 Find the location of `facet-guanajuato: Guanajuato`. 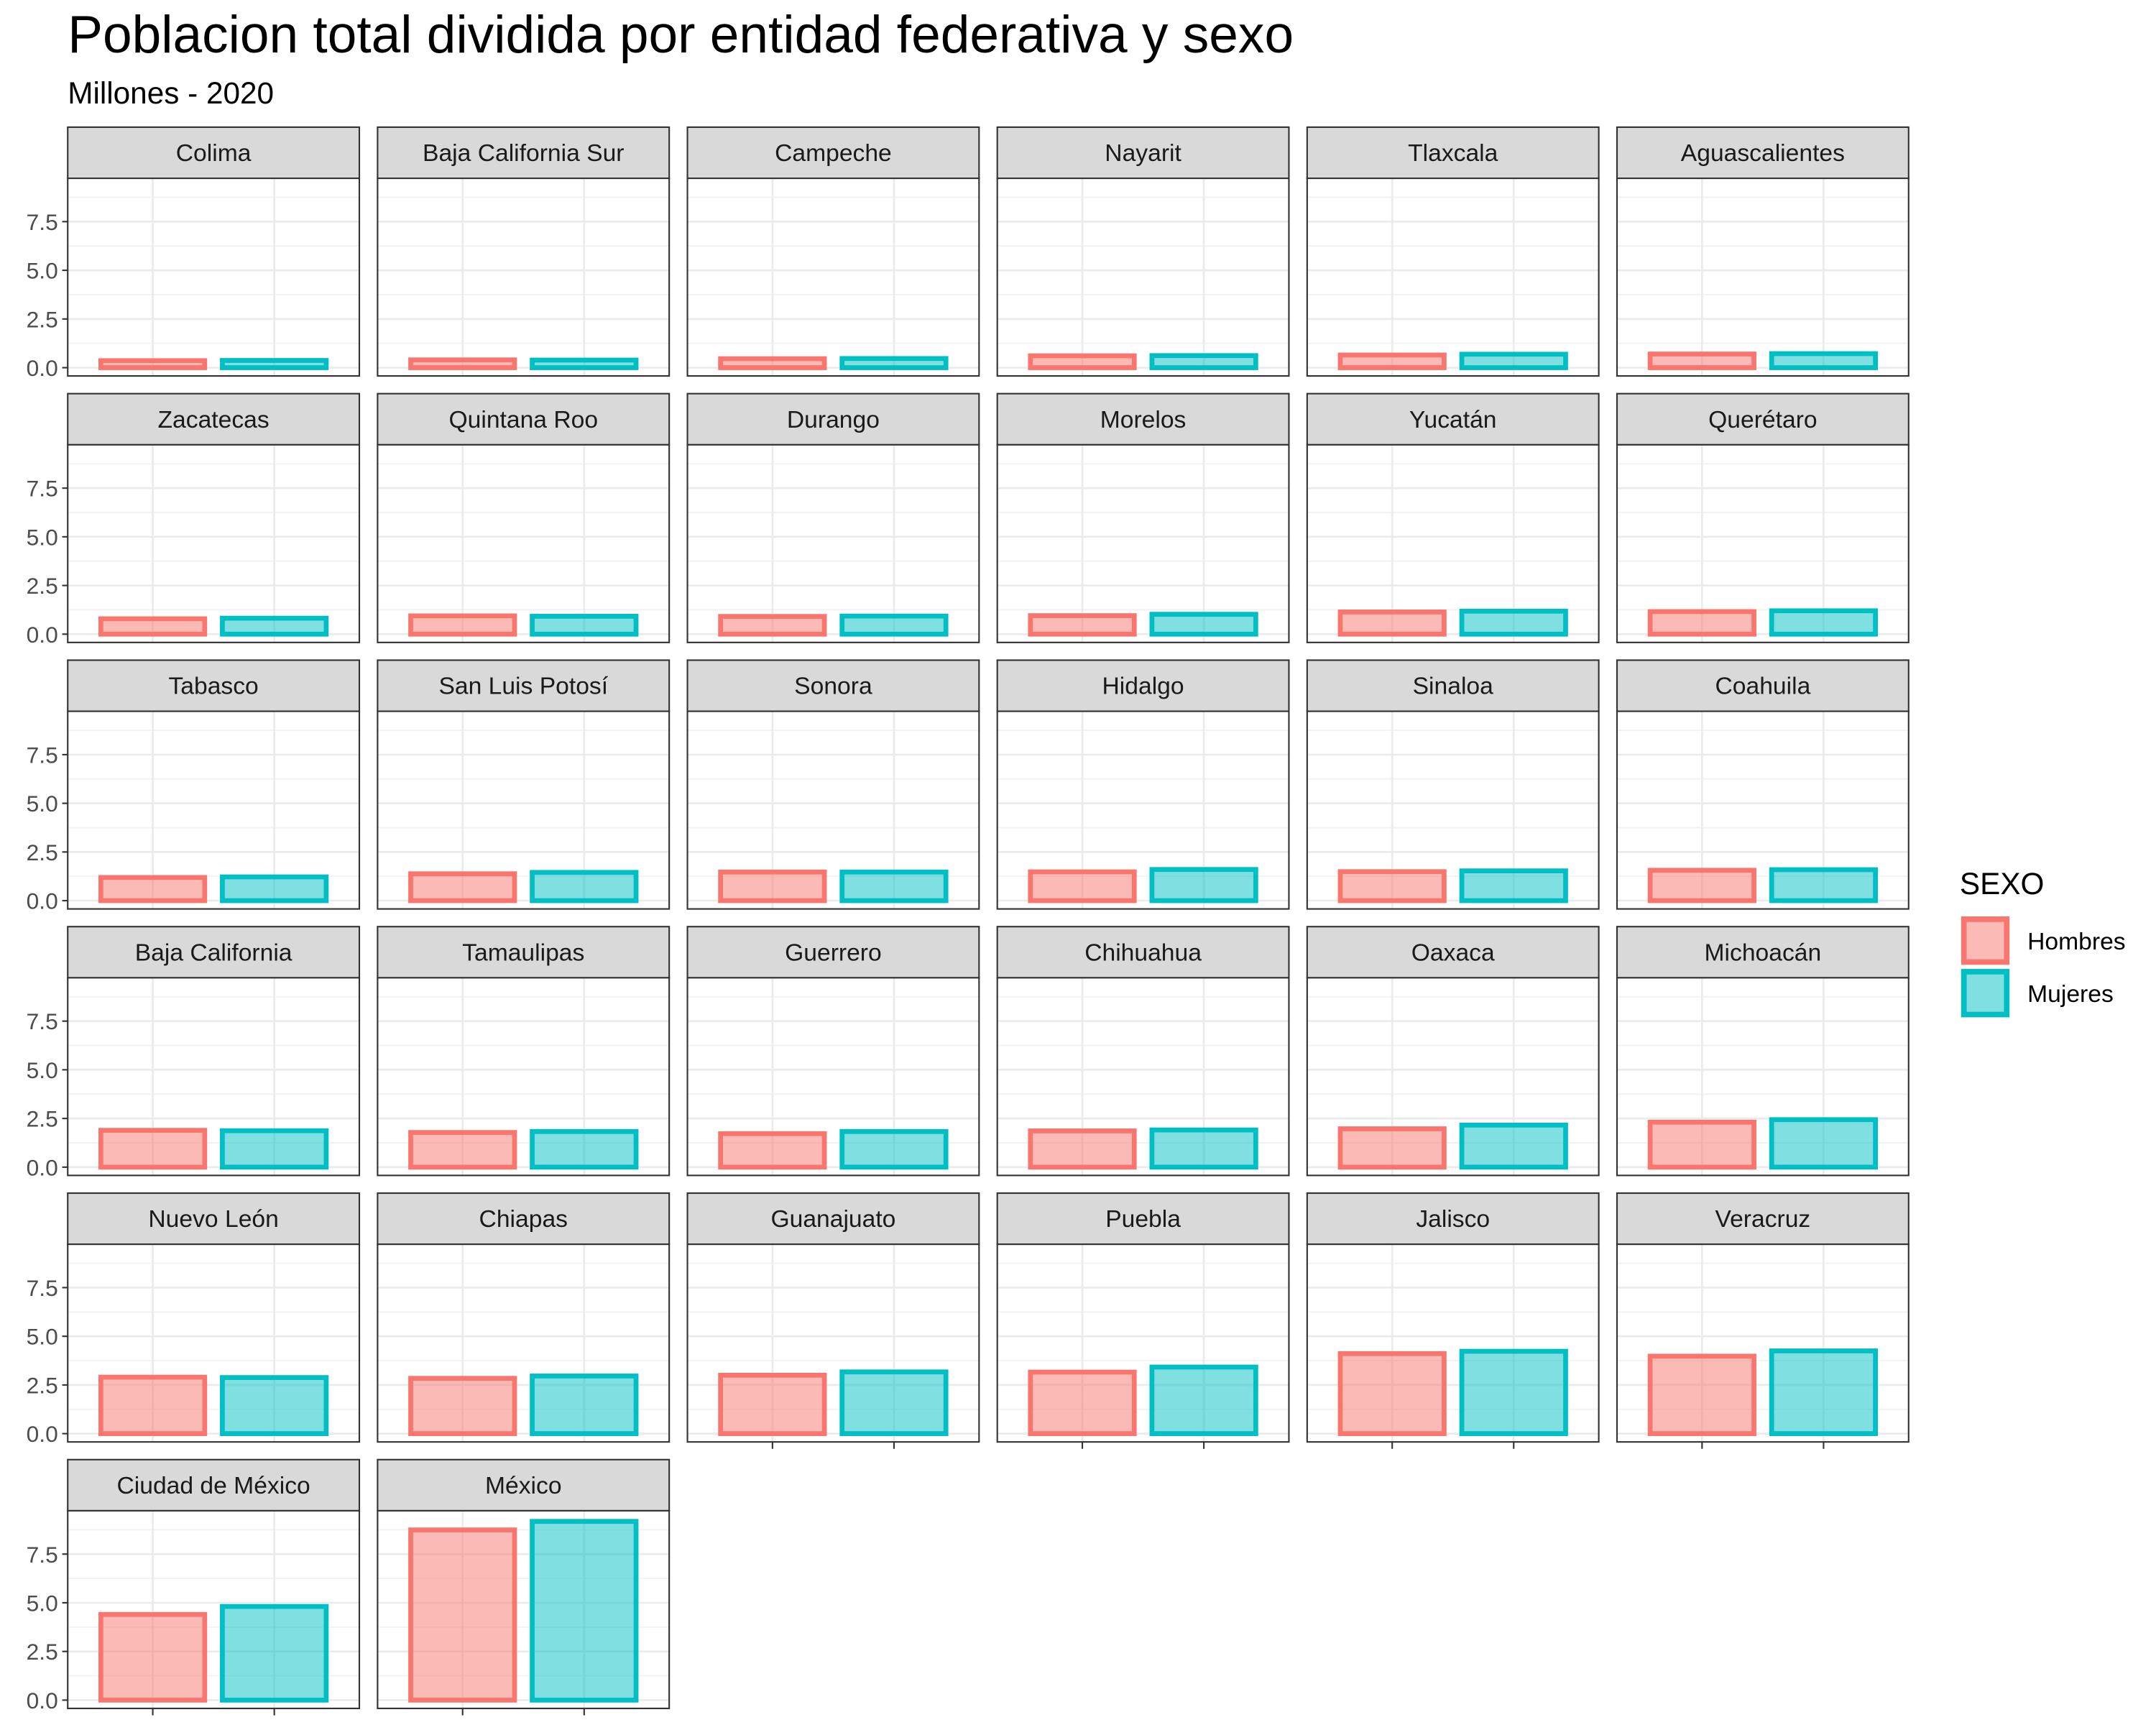

facet-guanajuato: Guanajuato is located at coordinates (833, 1320).